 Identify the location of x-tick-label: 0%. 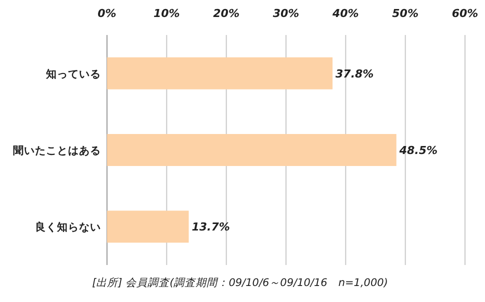
(107, 13).